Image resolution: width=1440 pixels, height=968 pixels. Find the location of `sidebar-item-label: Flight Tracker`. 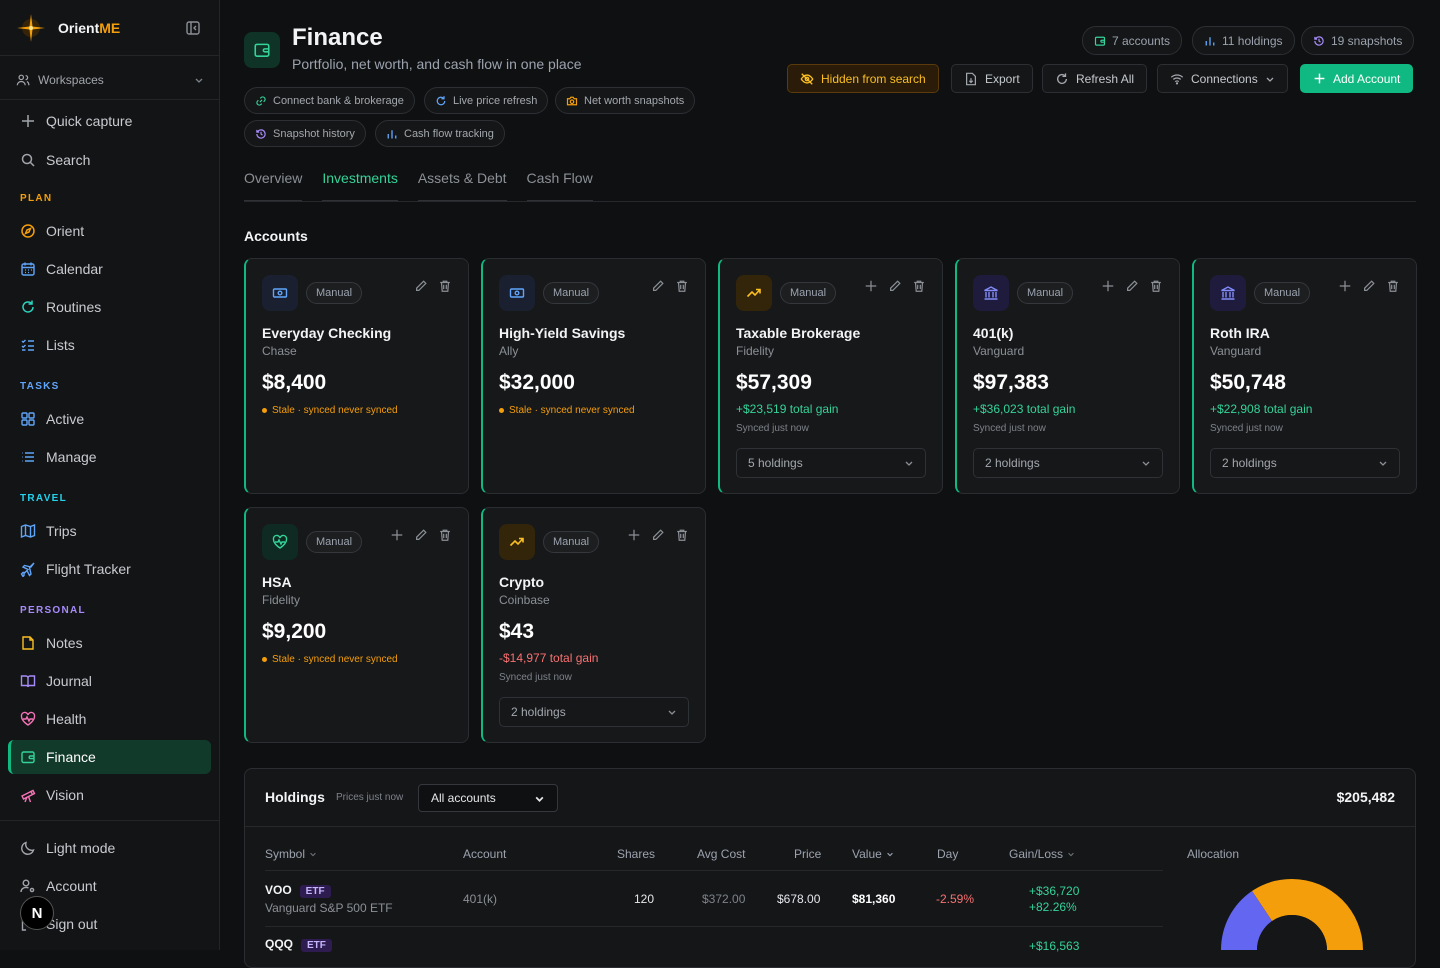

sidebar-item-label: Flight Tracker is located at coordinates (88, 569).